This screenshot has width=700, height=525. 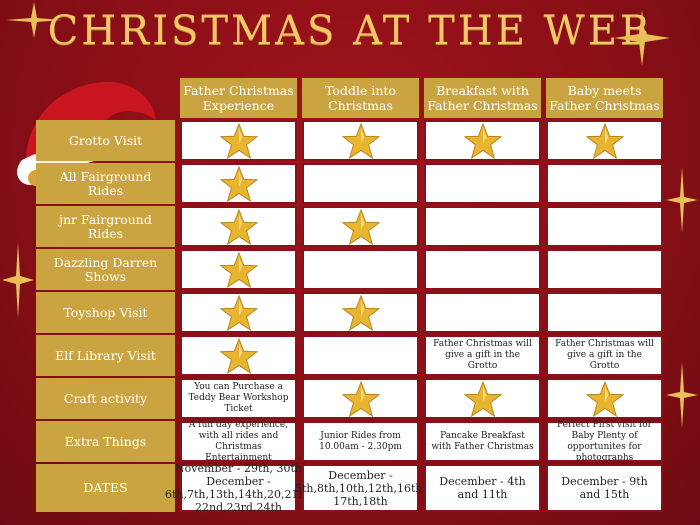 I want to click on page-title: CHRISTMAS AT THE WEB, so click(x=350, y=31).